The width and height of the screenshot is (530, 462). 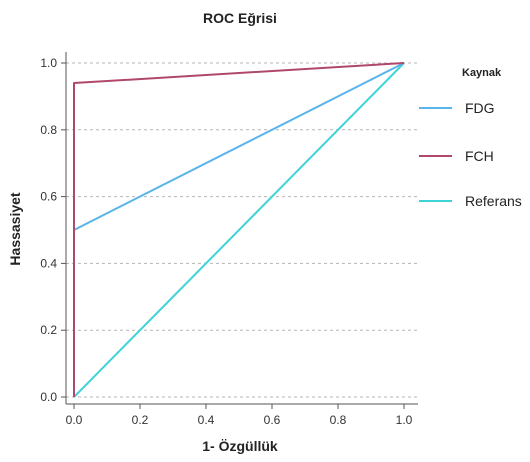 What do you see at coordinates (404, 420) in the screenshot?
I see `x-tick-label: 1.0` at bounding box center [404, 420].